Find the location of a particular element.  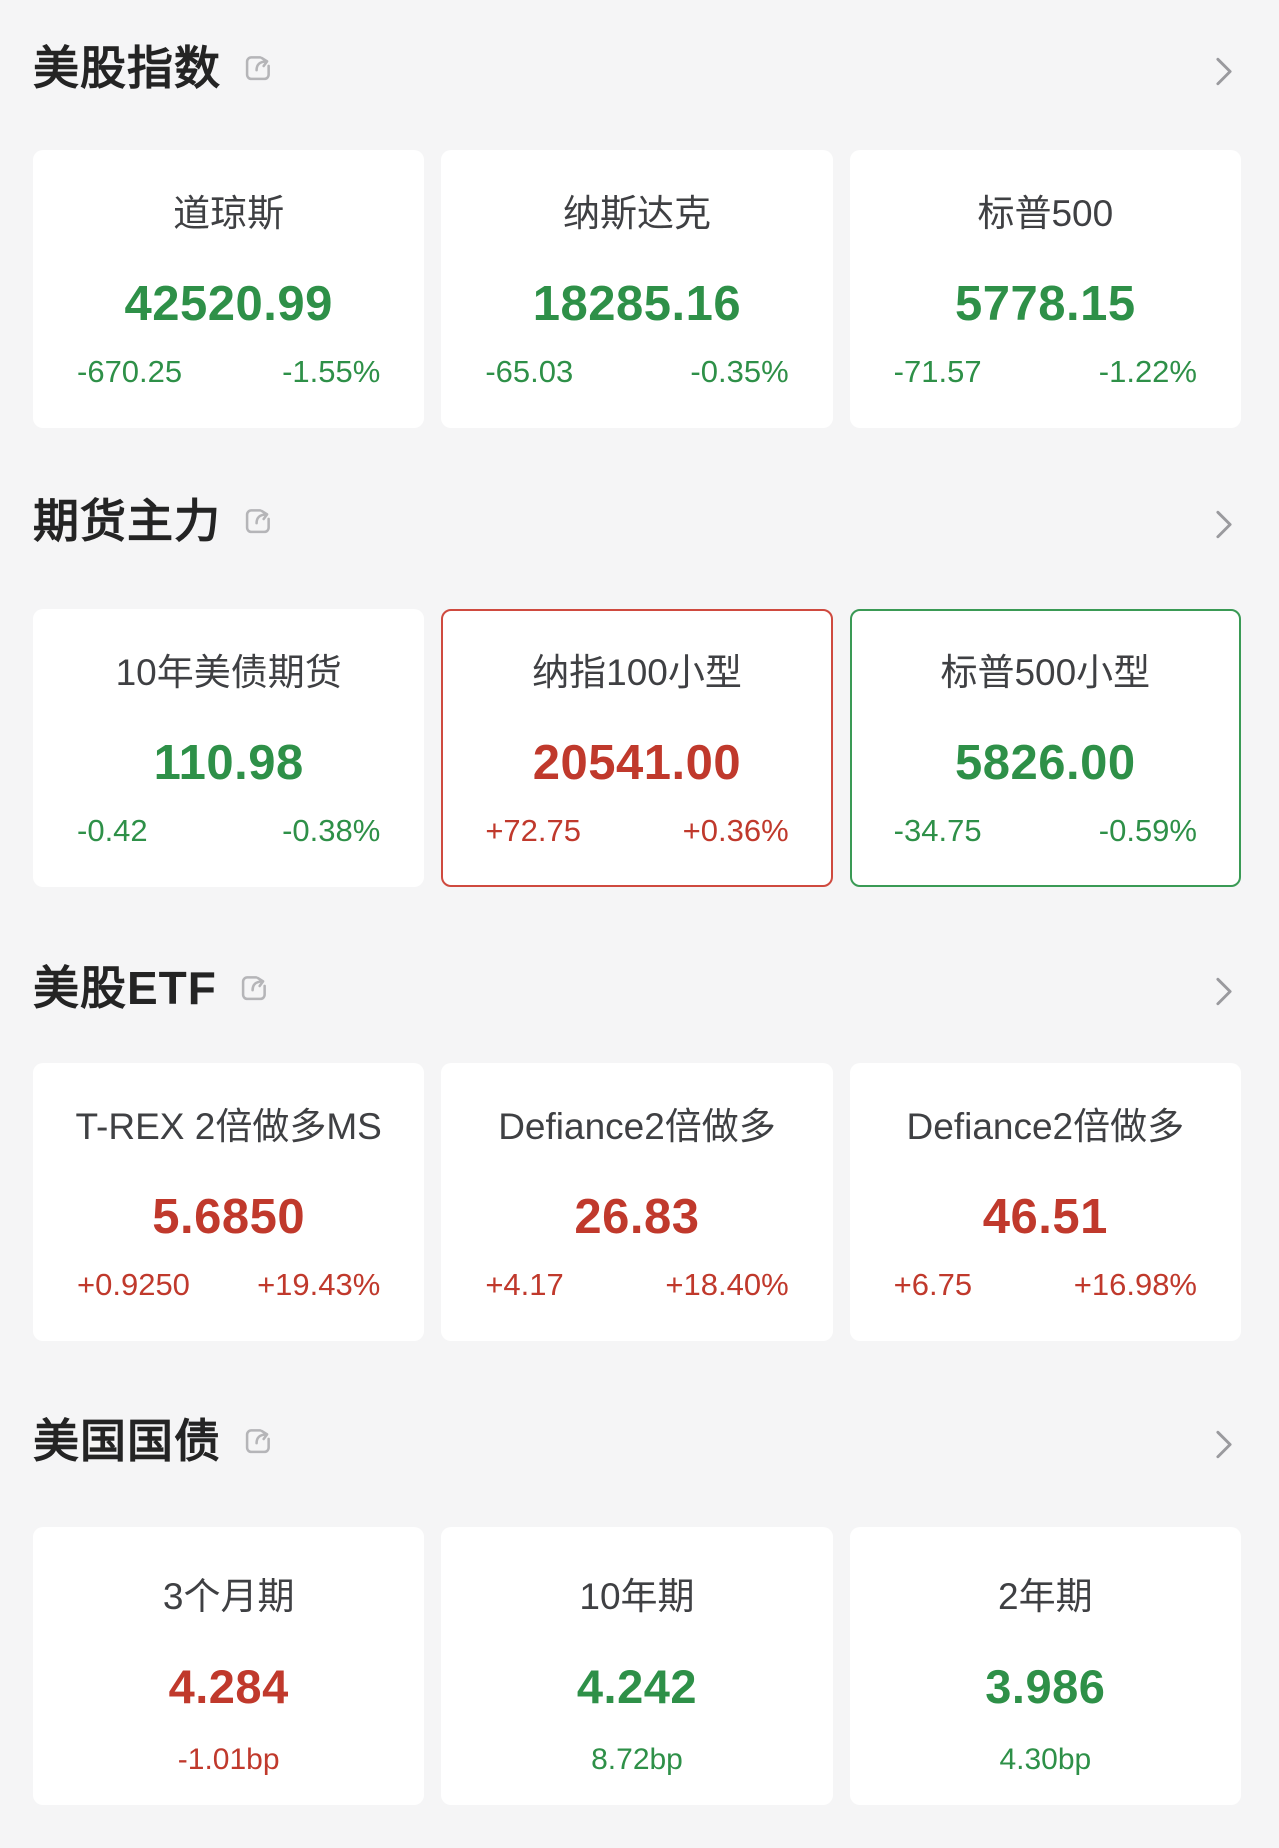

card-title: 标普500 is located at coordinates (1045, 213).